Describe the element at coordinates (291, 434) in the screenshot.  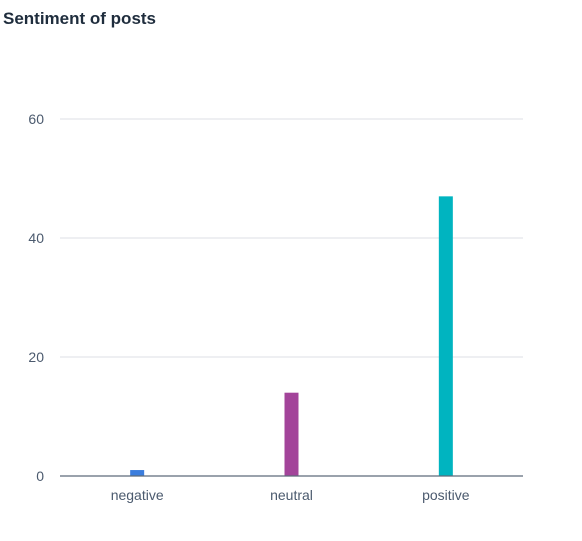
I see `bar-neutral` at that location.